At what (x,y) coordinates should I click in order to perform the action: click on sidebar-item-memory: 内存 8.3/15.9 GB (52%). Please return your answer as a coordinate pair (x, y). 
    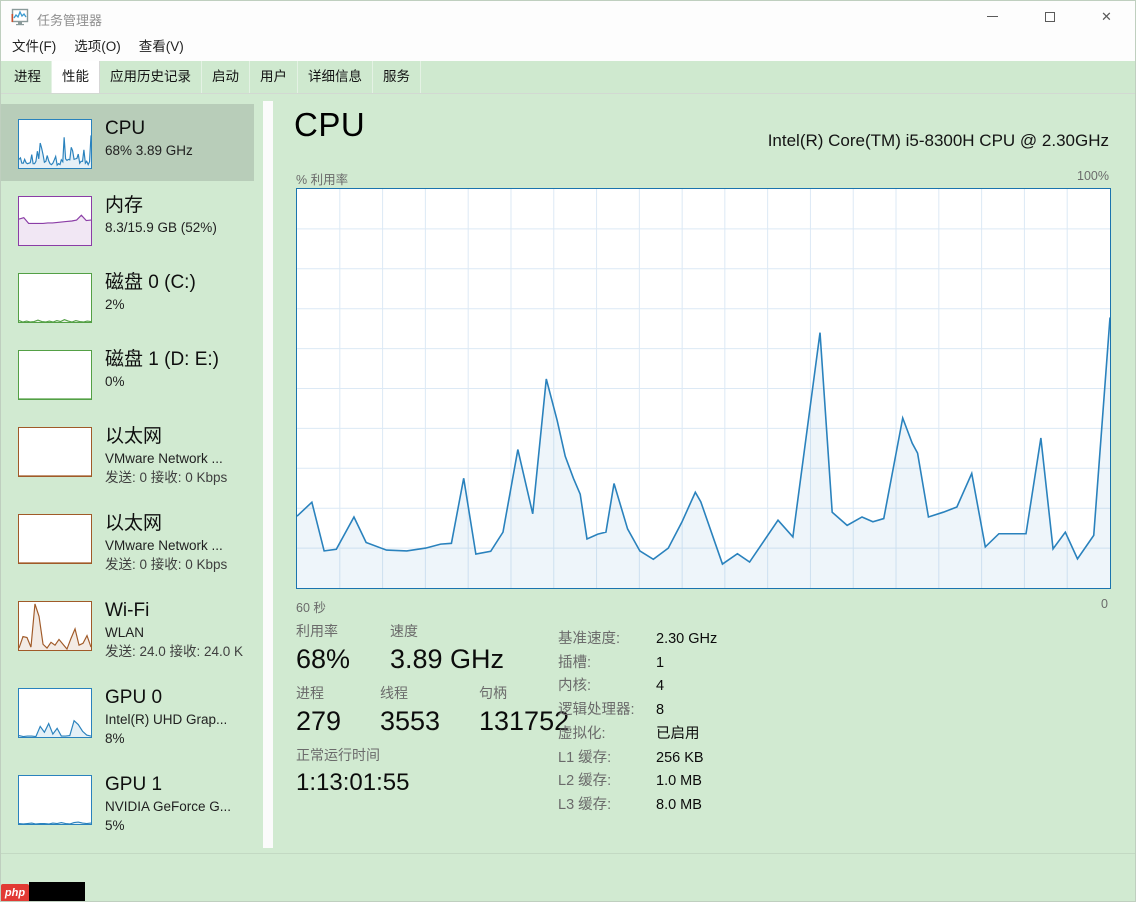
    Looking at the image, I should click on (127, 219).